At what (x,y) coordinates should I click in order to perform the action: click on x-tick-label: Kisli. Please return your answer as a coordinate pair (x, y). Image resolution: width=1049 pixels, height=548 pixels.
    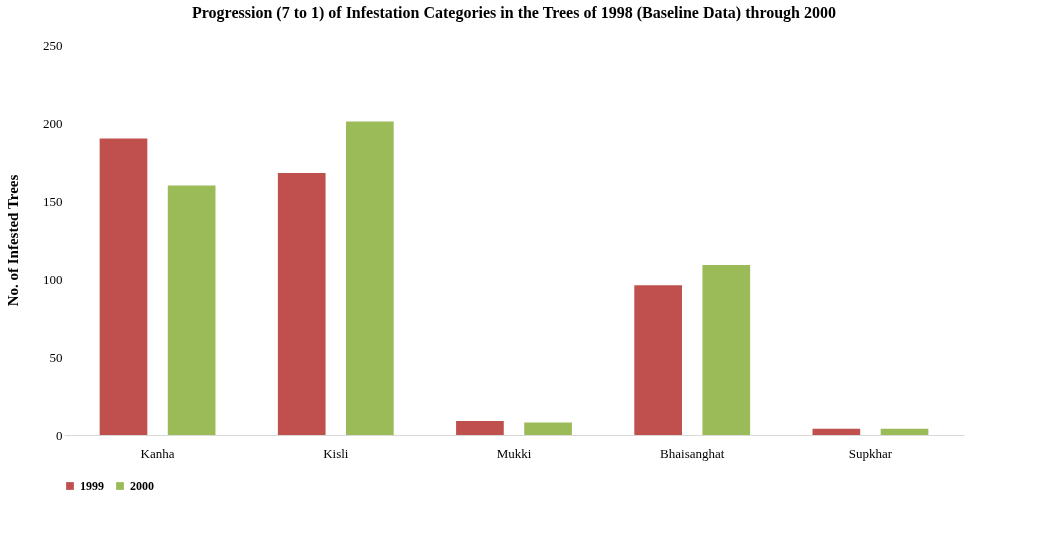
    Looking at the image, I should click on (336, 453).